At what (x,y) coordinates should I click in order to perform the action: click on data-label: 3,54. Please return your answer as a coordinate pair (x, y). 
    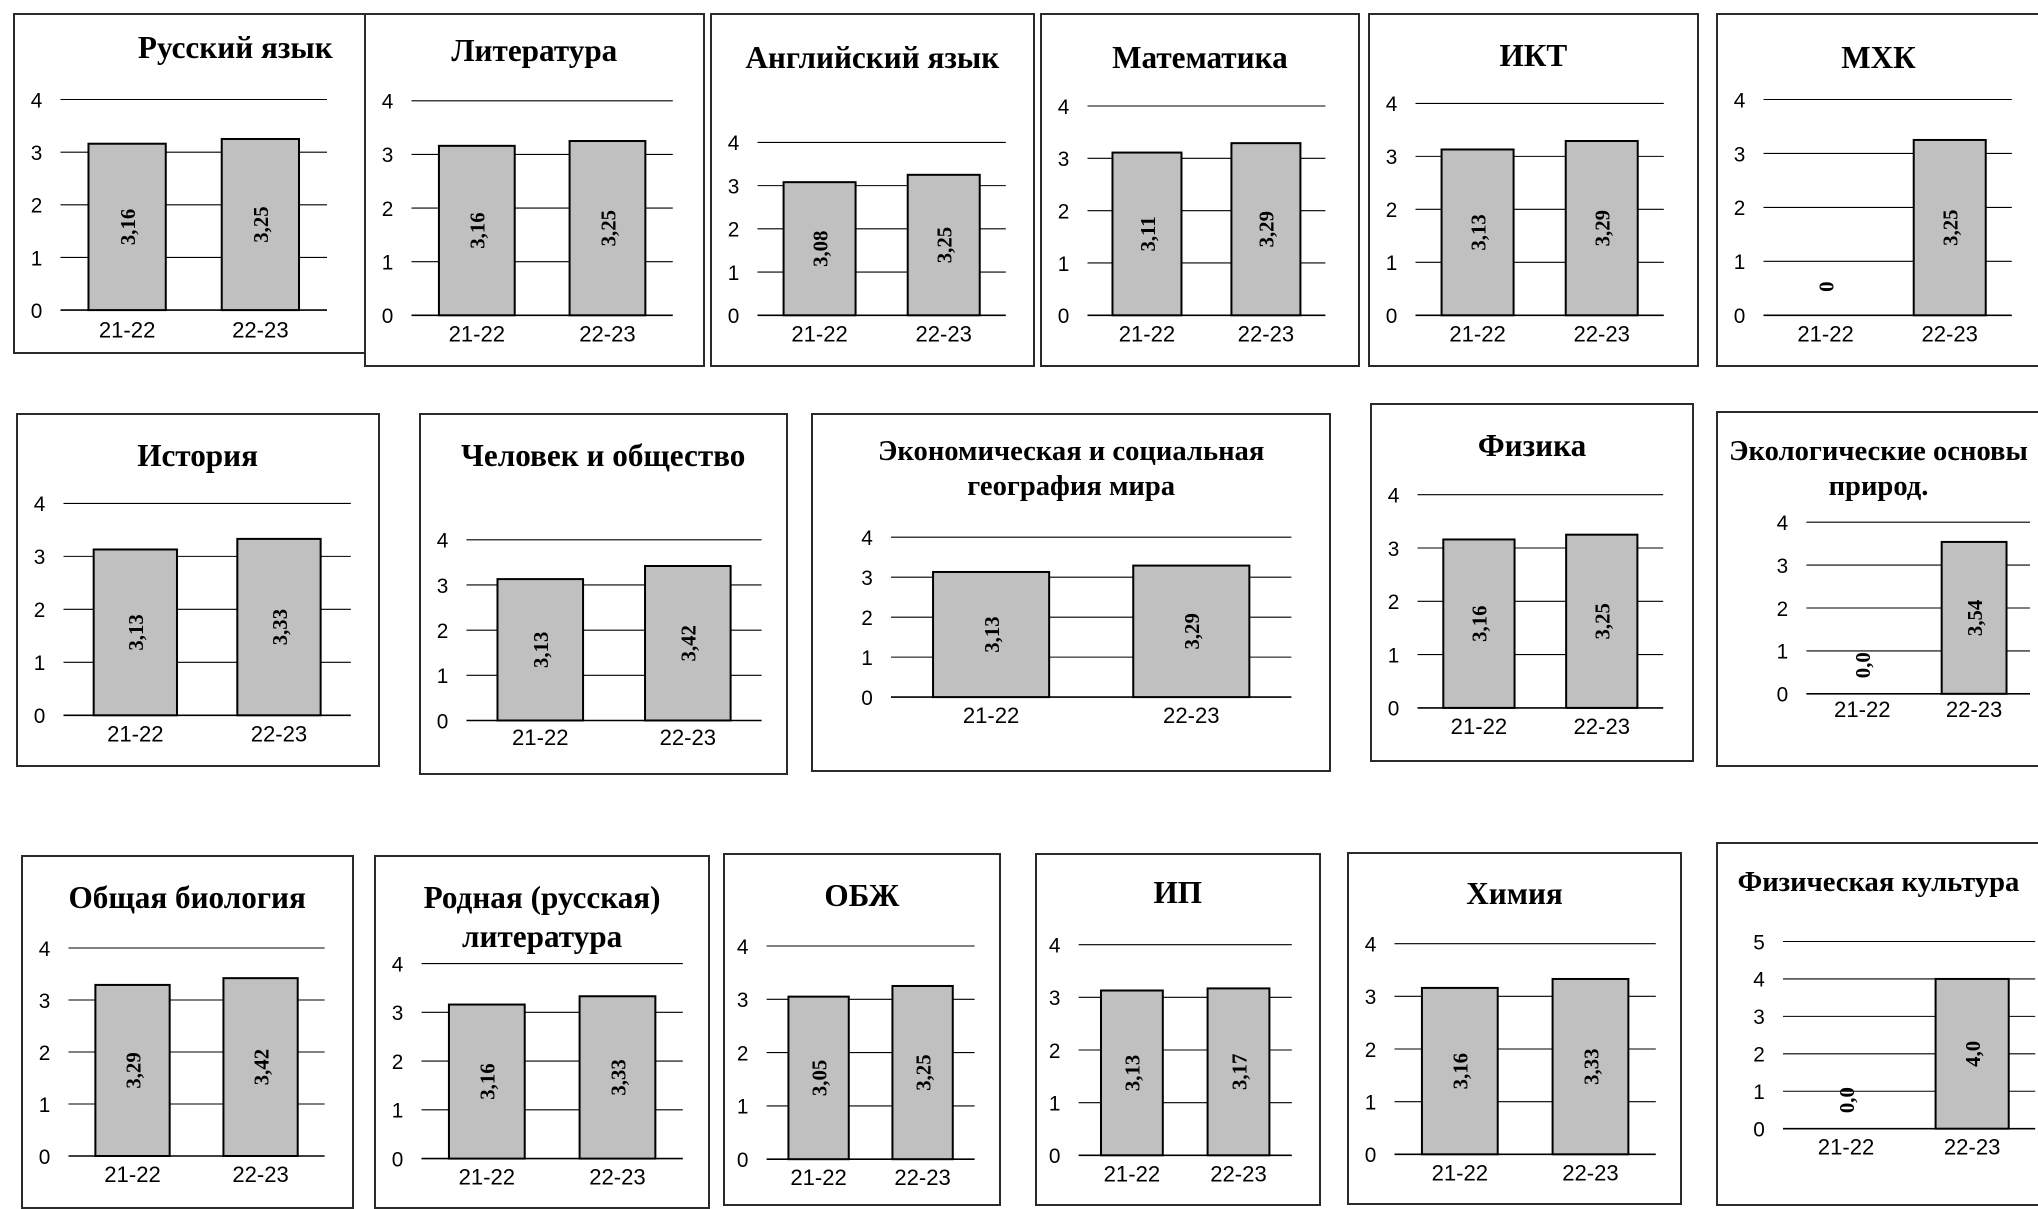
    Looking at the image, I should click on (1975, 617).